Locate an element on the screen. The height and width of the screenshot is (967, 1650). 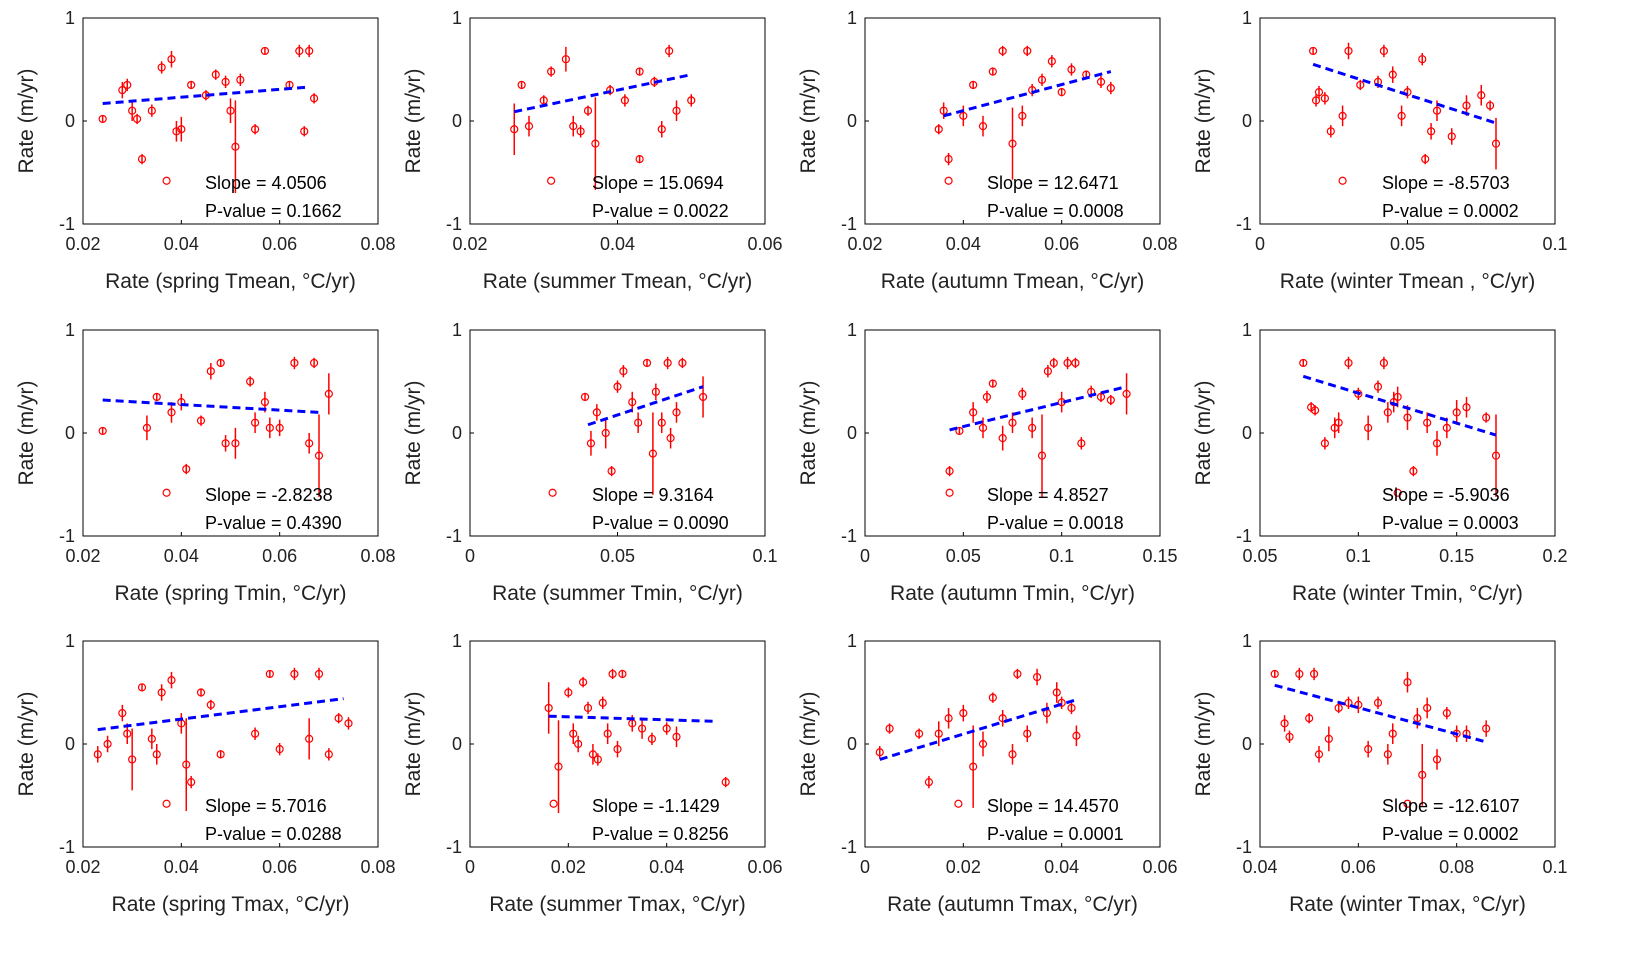
slope-annotation: Slope = 4.0506 is located at coordinates (266, 183).